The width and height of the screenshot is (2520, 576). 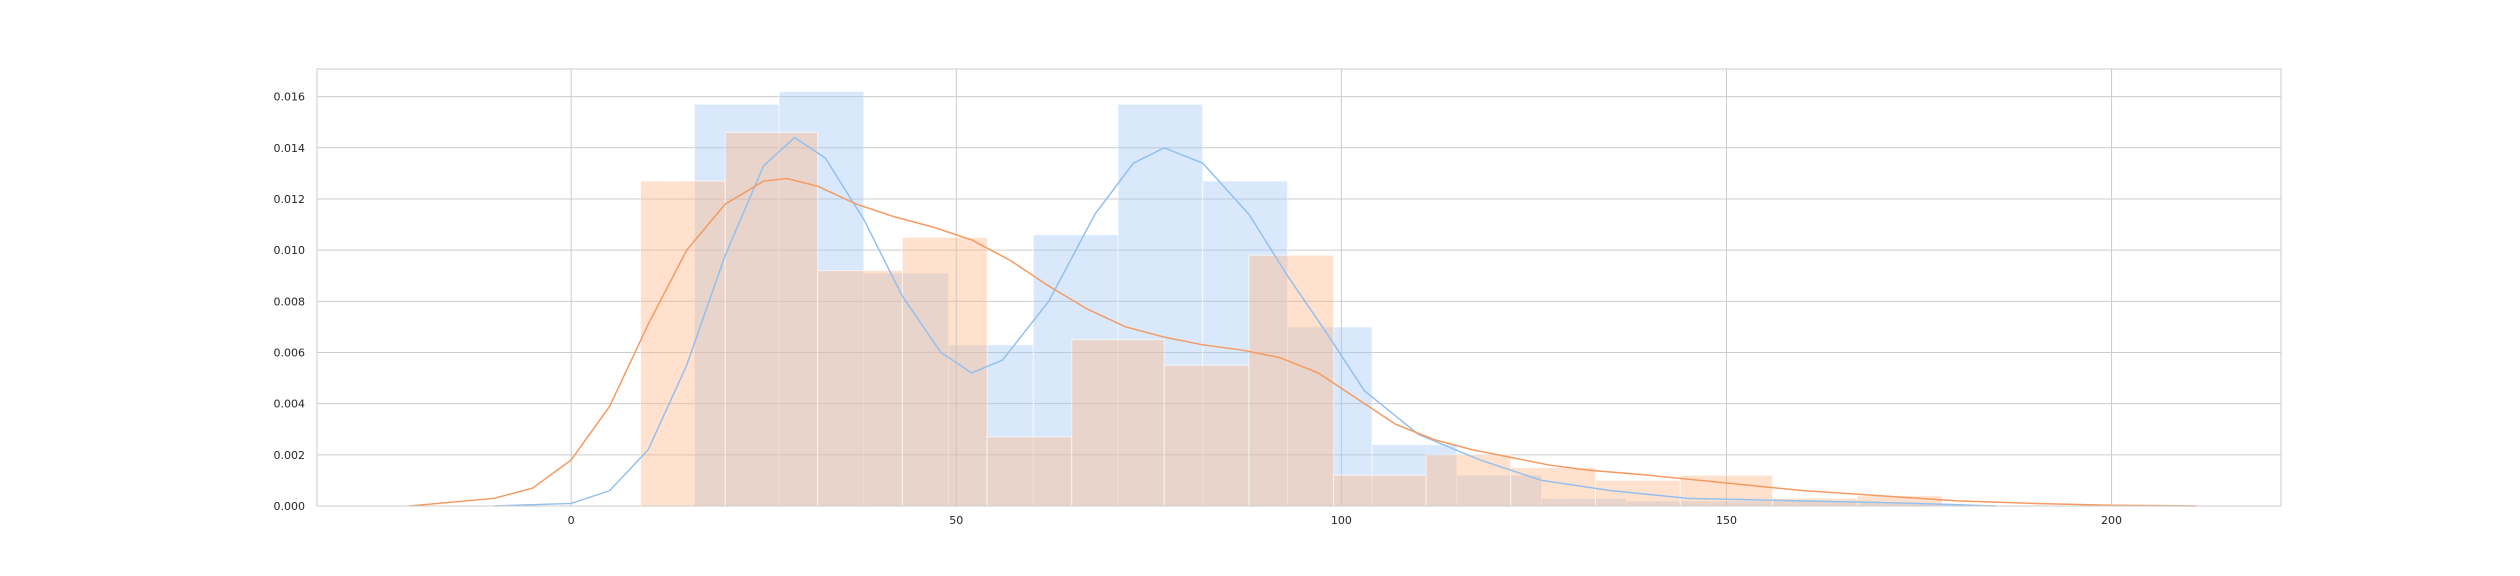 What do you see at coordinates (956, 520) in the screenshot?
I see `x-tick-label: 50` at bounding box center [956, 520].